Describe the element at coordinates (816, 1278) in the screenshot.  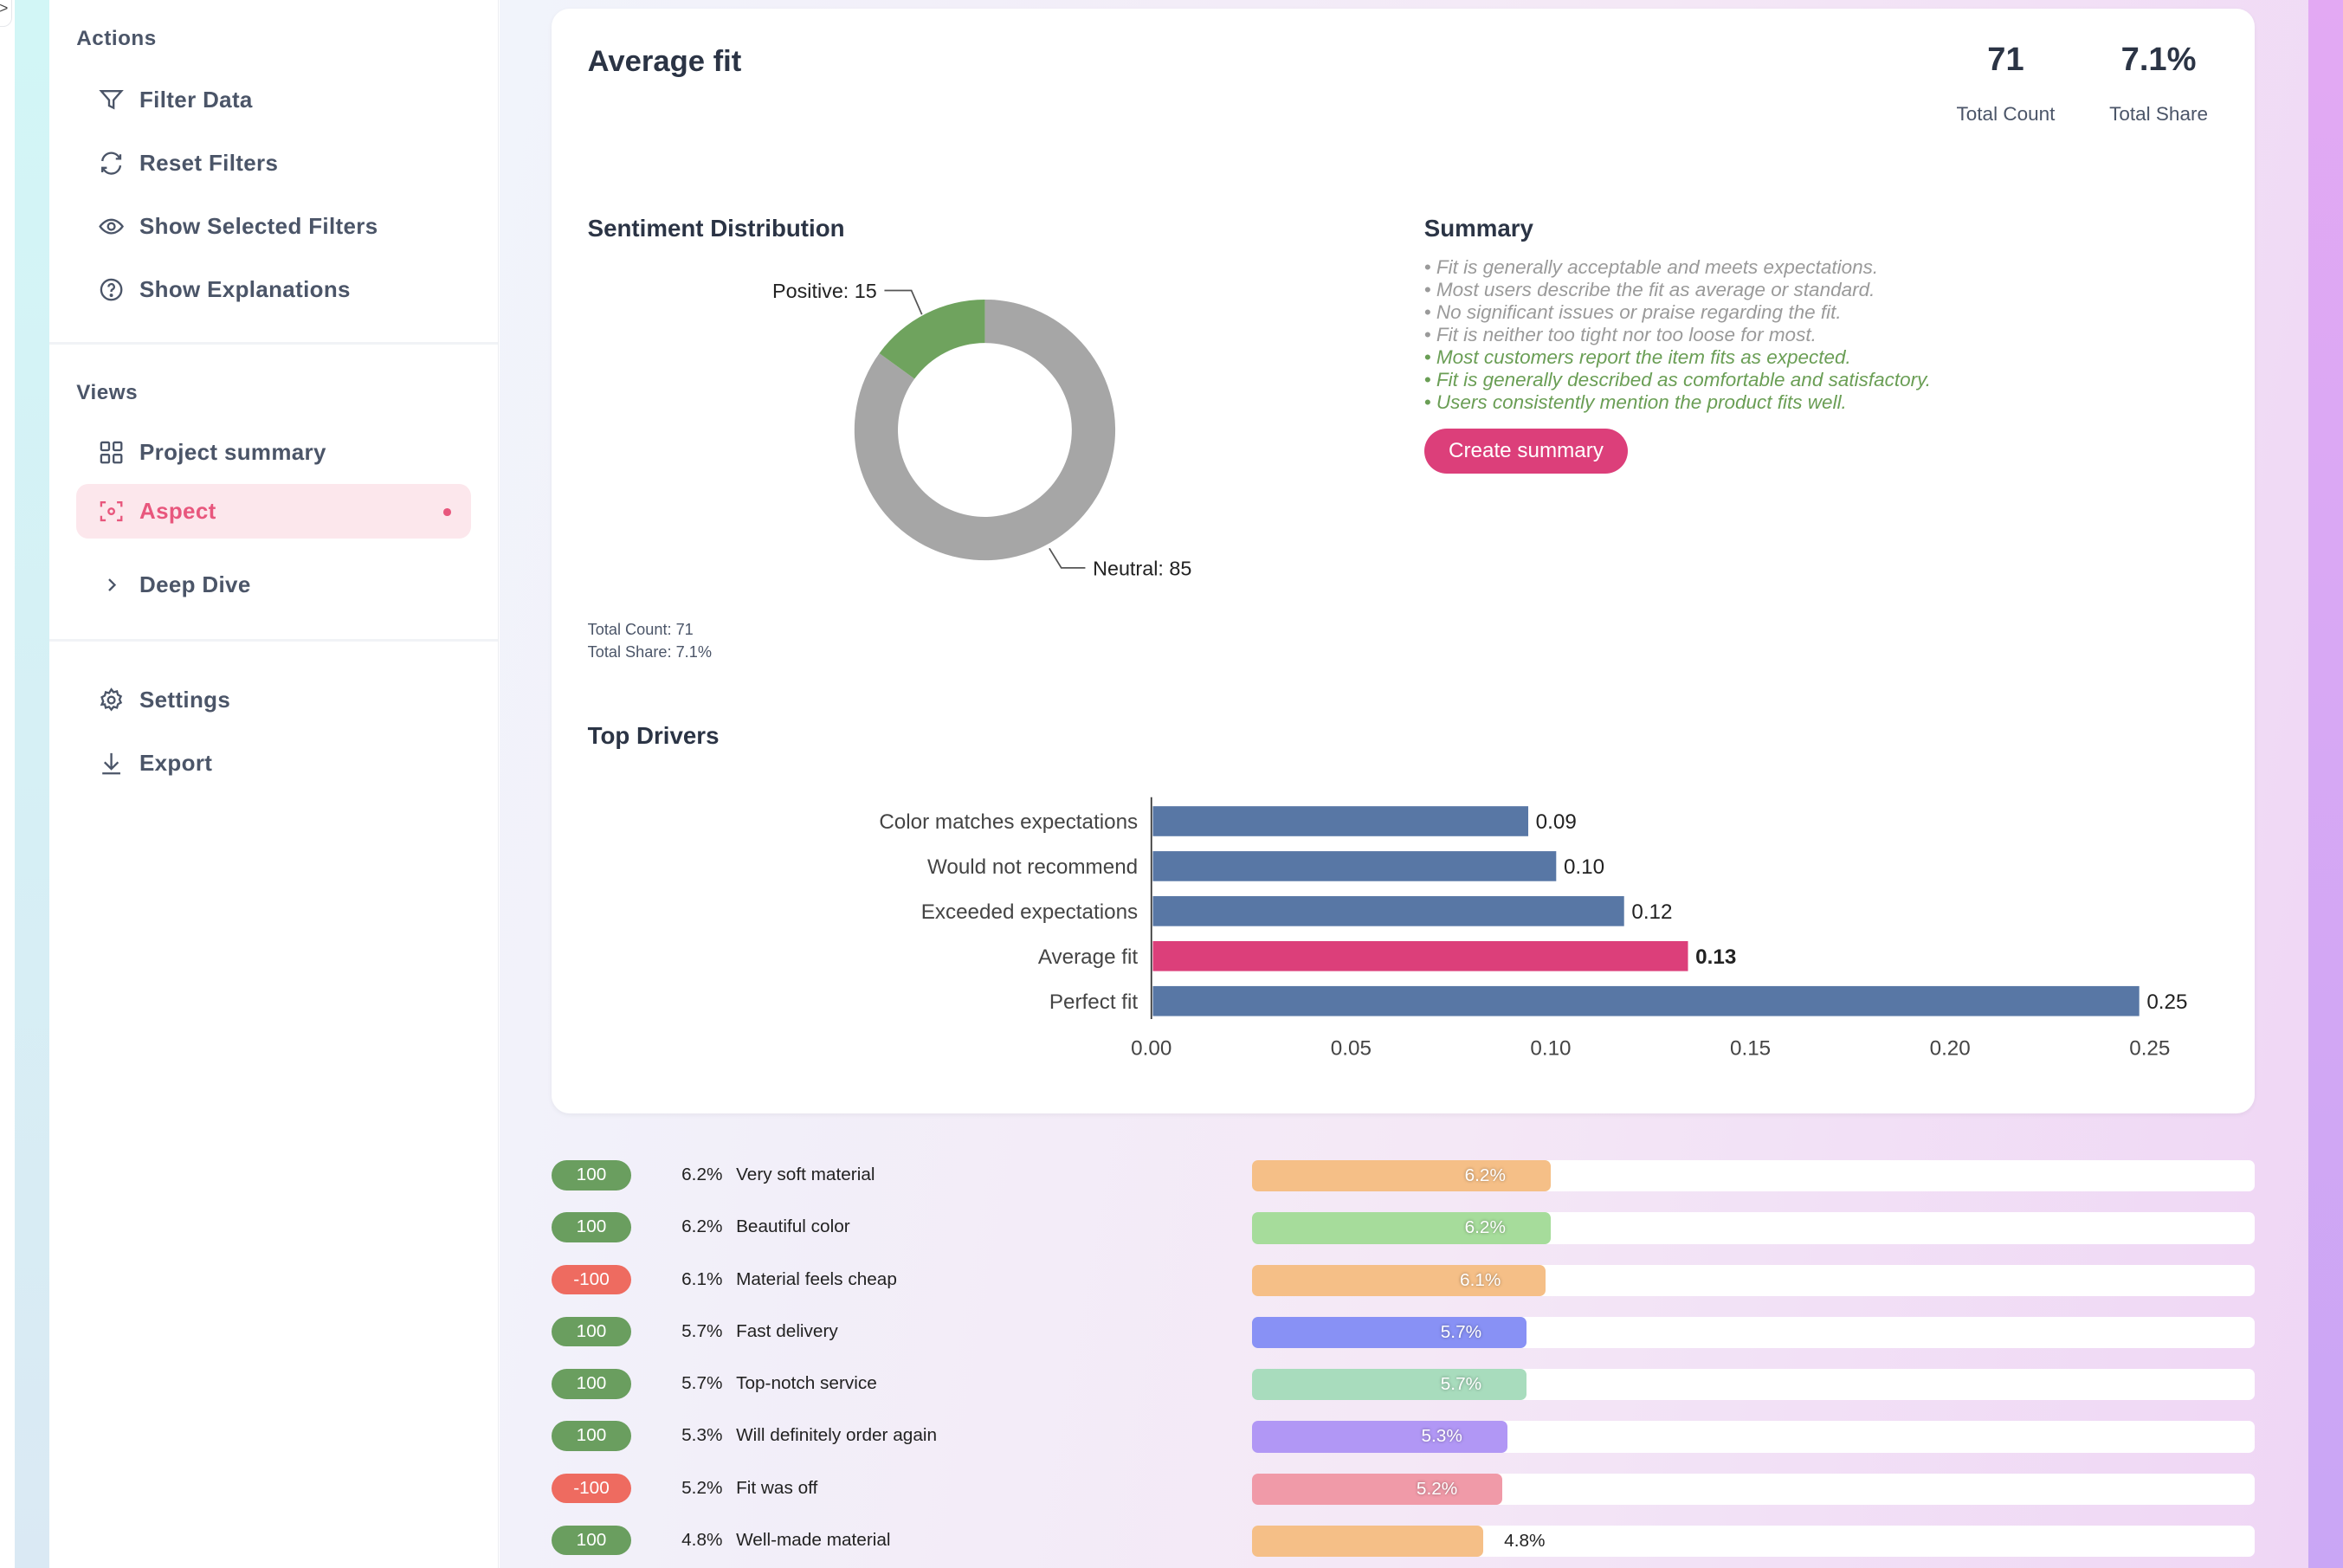
I see `aspect-label: Material feels cheap` at that location.